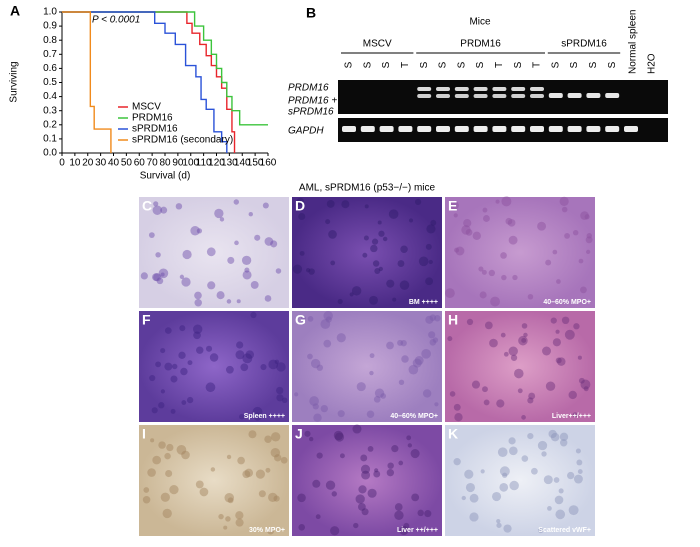  Describe the element at coordinates (405, 65) in the screenshot. I see `lane-label: T` at that location.